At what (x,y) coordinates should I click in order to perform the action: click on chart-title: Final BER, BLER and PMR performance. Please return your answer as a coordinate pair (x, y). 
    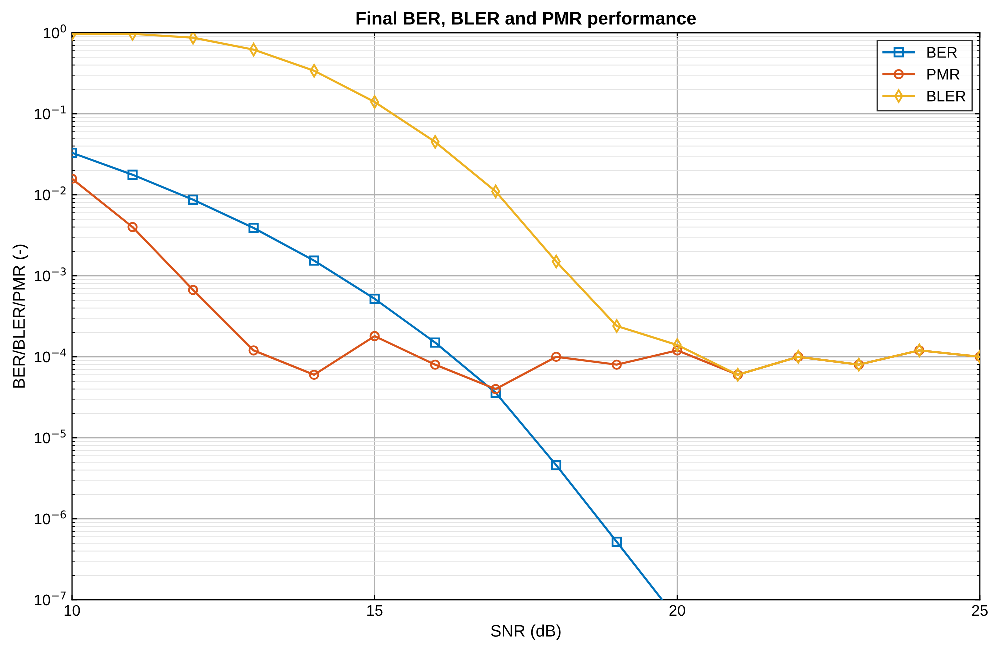
    Looking at the image, I should click on (526, 20).